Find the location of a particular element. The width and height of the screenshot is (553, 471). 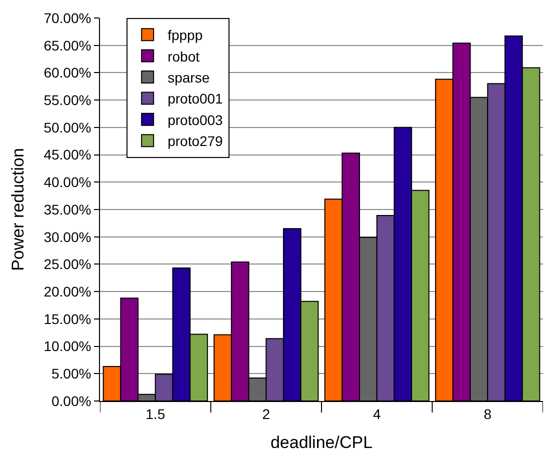

y-tick-label: 50.00% is located at coordinates (68, 127).